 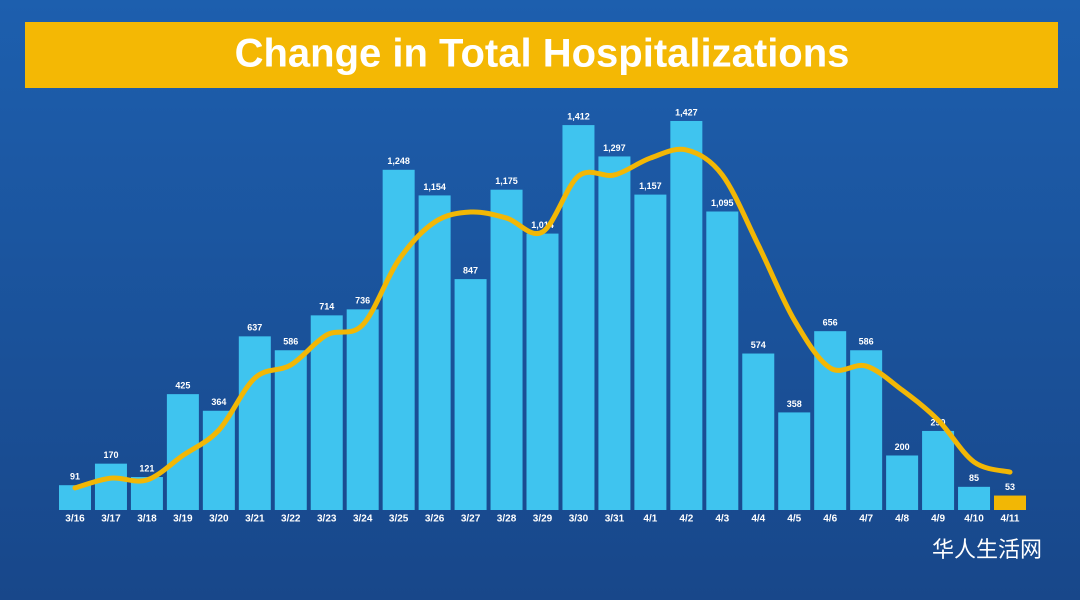 What do you see at coordinates (254, 328) in the screenshot?
I see `data-label: 637` at bounding box center [254, 328].